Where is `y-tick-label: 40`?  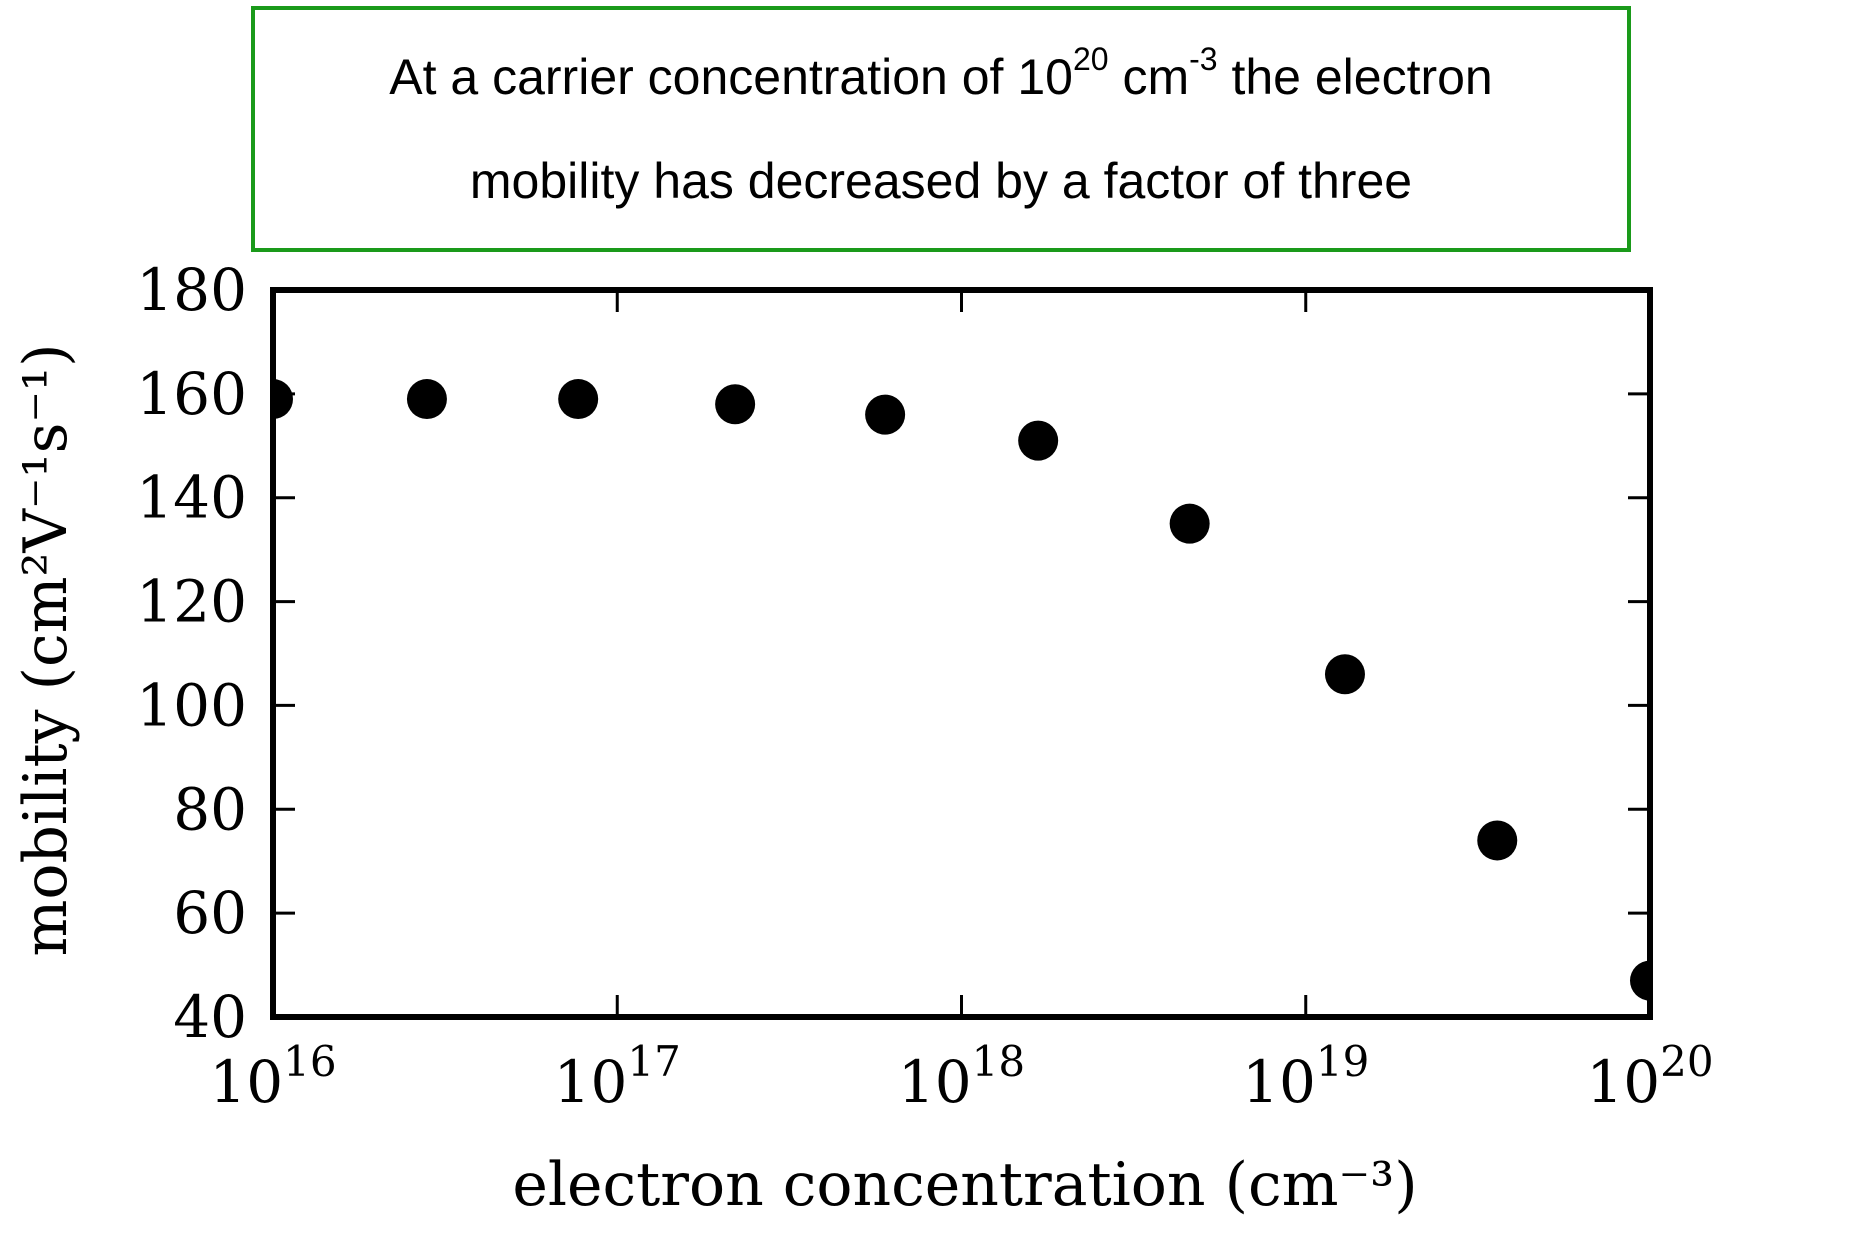
y-tick-label: 40 is located at coordinates (210, 1017).